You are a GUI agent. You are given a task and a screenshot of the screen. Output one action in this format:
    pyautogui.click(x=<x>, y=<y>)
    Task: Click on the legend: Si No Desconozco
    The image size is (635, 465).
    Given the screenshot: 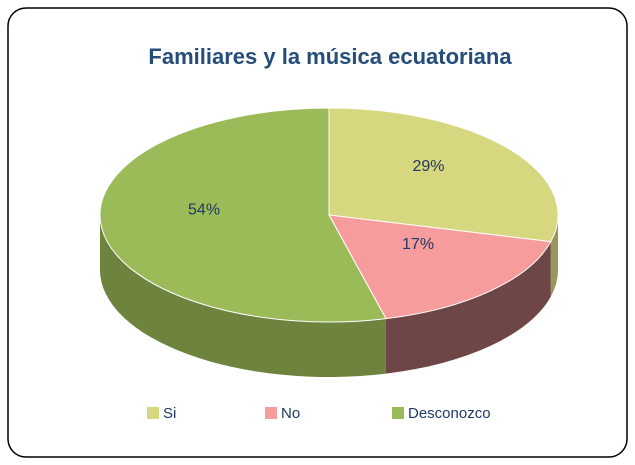 What is the action you would take?
    pyautogui.click(x=319, y=413)
    